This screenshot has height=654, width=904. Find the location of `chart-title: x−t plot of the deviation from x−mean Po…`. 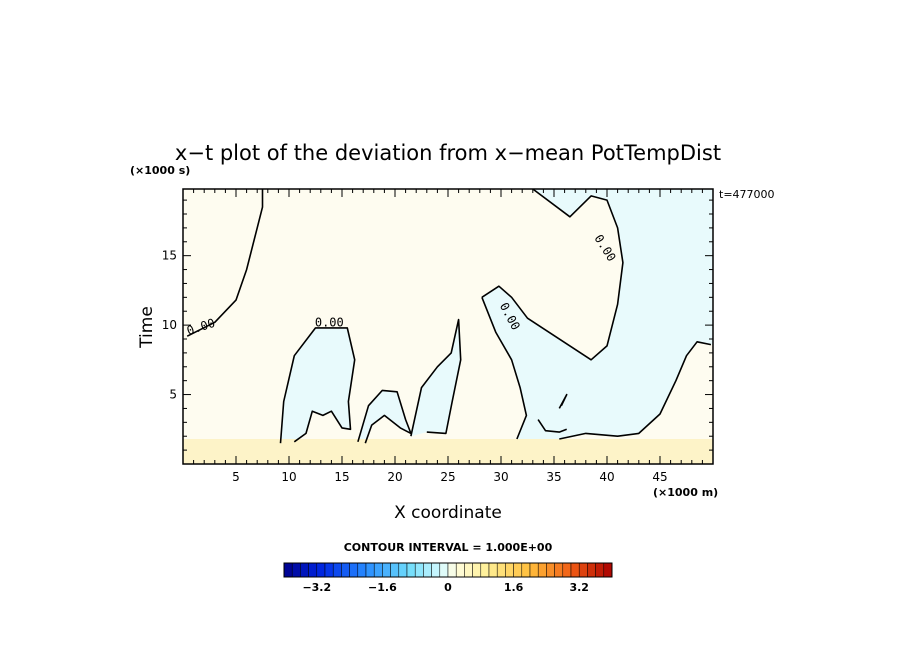

chart-title: x−t plot of the deviation from x−mean Po… is located at coordinates (448, 153).